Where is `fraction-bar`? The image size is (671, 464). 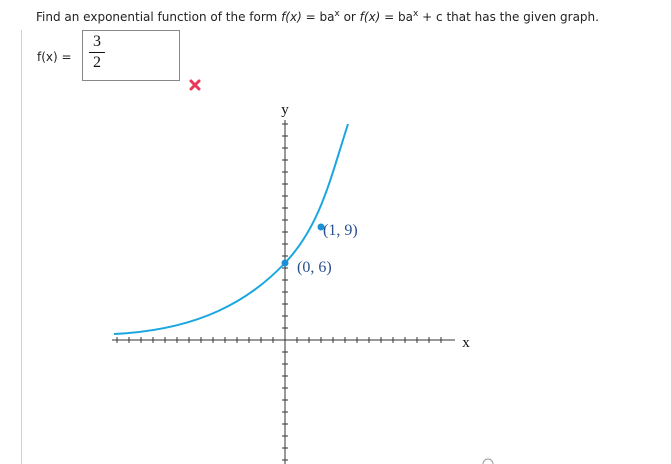
fraction-bar is located at coordinates (97, 52).